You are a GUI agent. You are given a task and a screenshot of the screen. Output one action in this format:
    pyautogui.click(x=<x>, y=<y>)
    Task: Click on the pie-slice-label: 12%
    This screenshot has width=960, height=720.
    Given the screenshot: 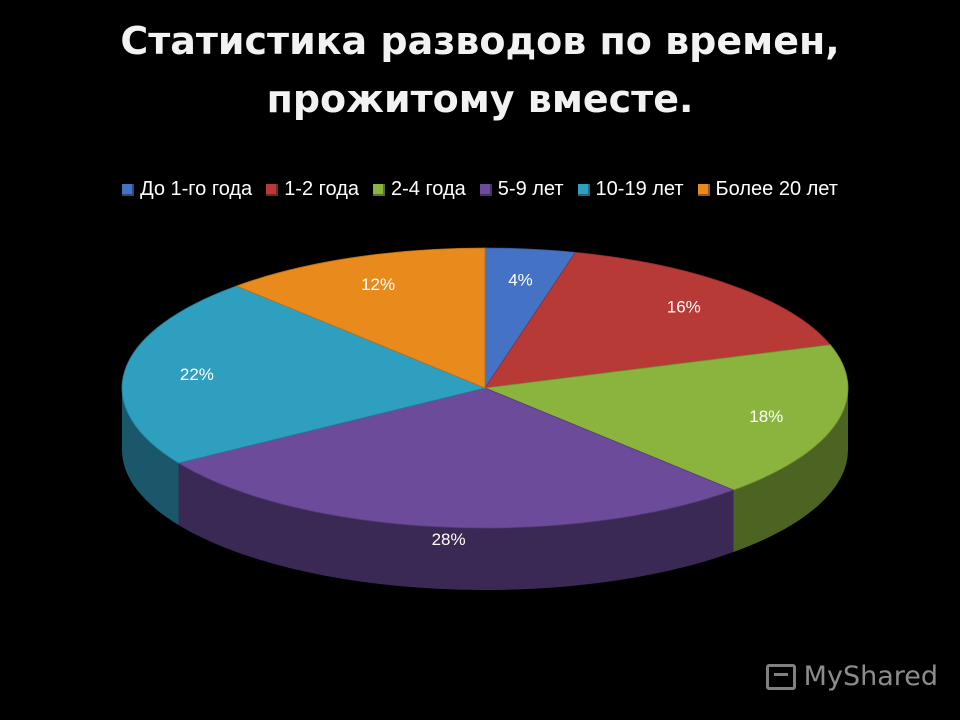 What is the action you would take?
    pyautogui.click(x=378, y=284)
    